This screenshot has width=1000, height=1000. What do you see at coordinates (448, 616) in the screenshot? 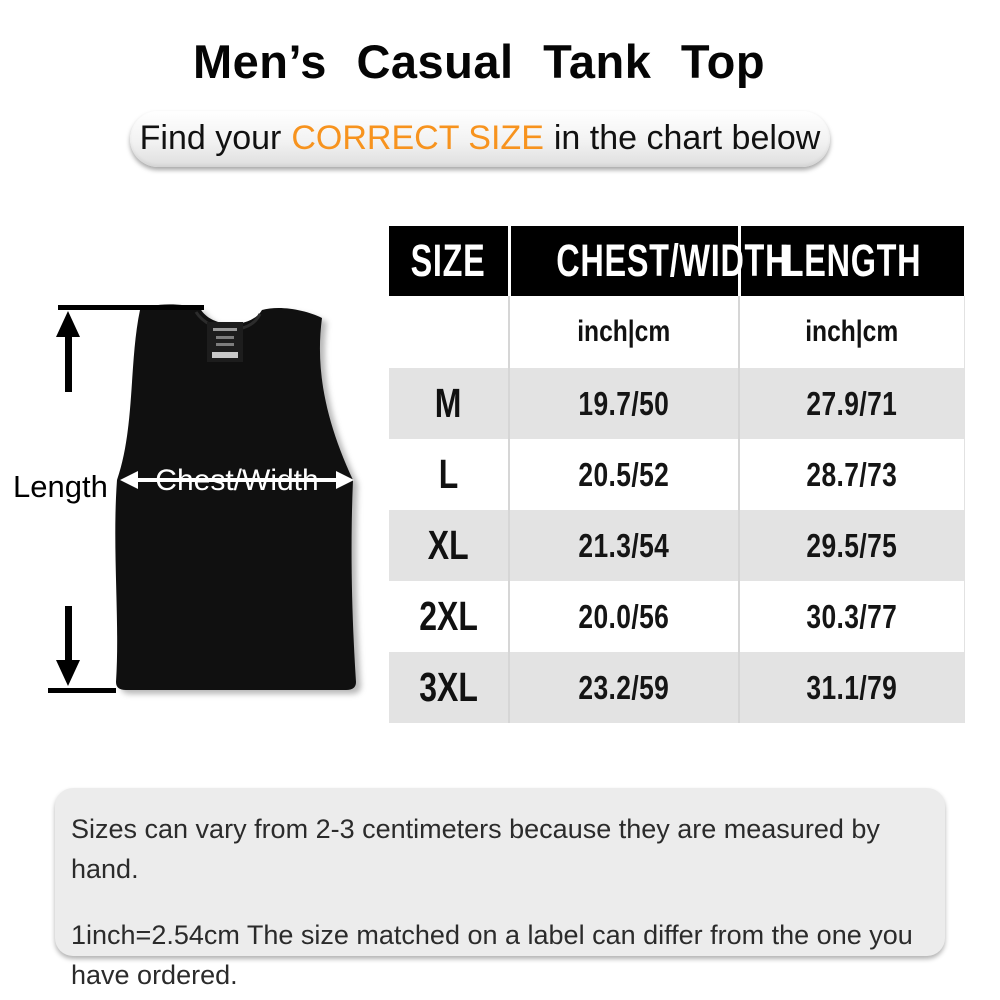
I see `size-value: 2XL` at bounding box center [448, 616].